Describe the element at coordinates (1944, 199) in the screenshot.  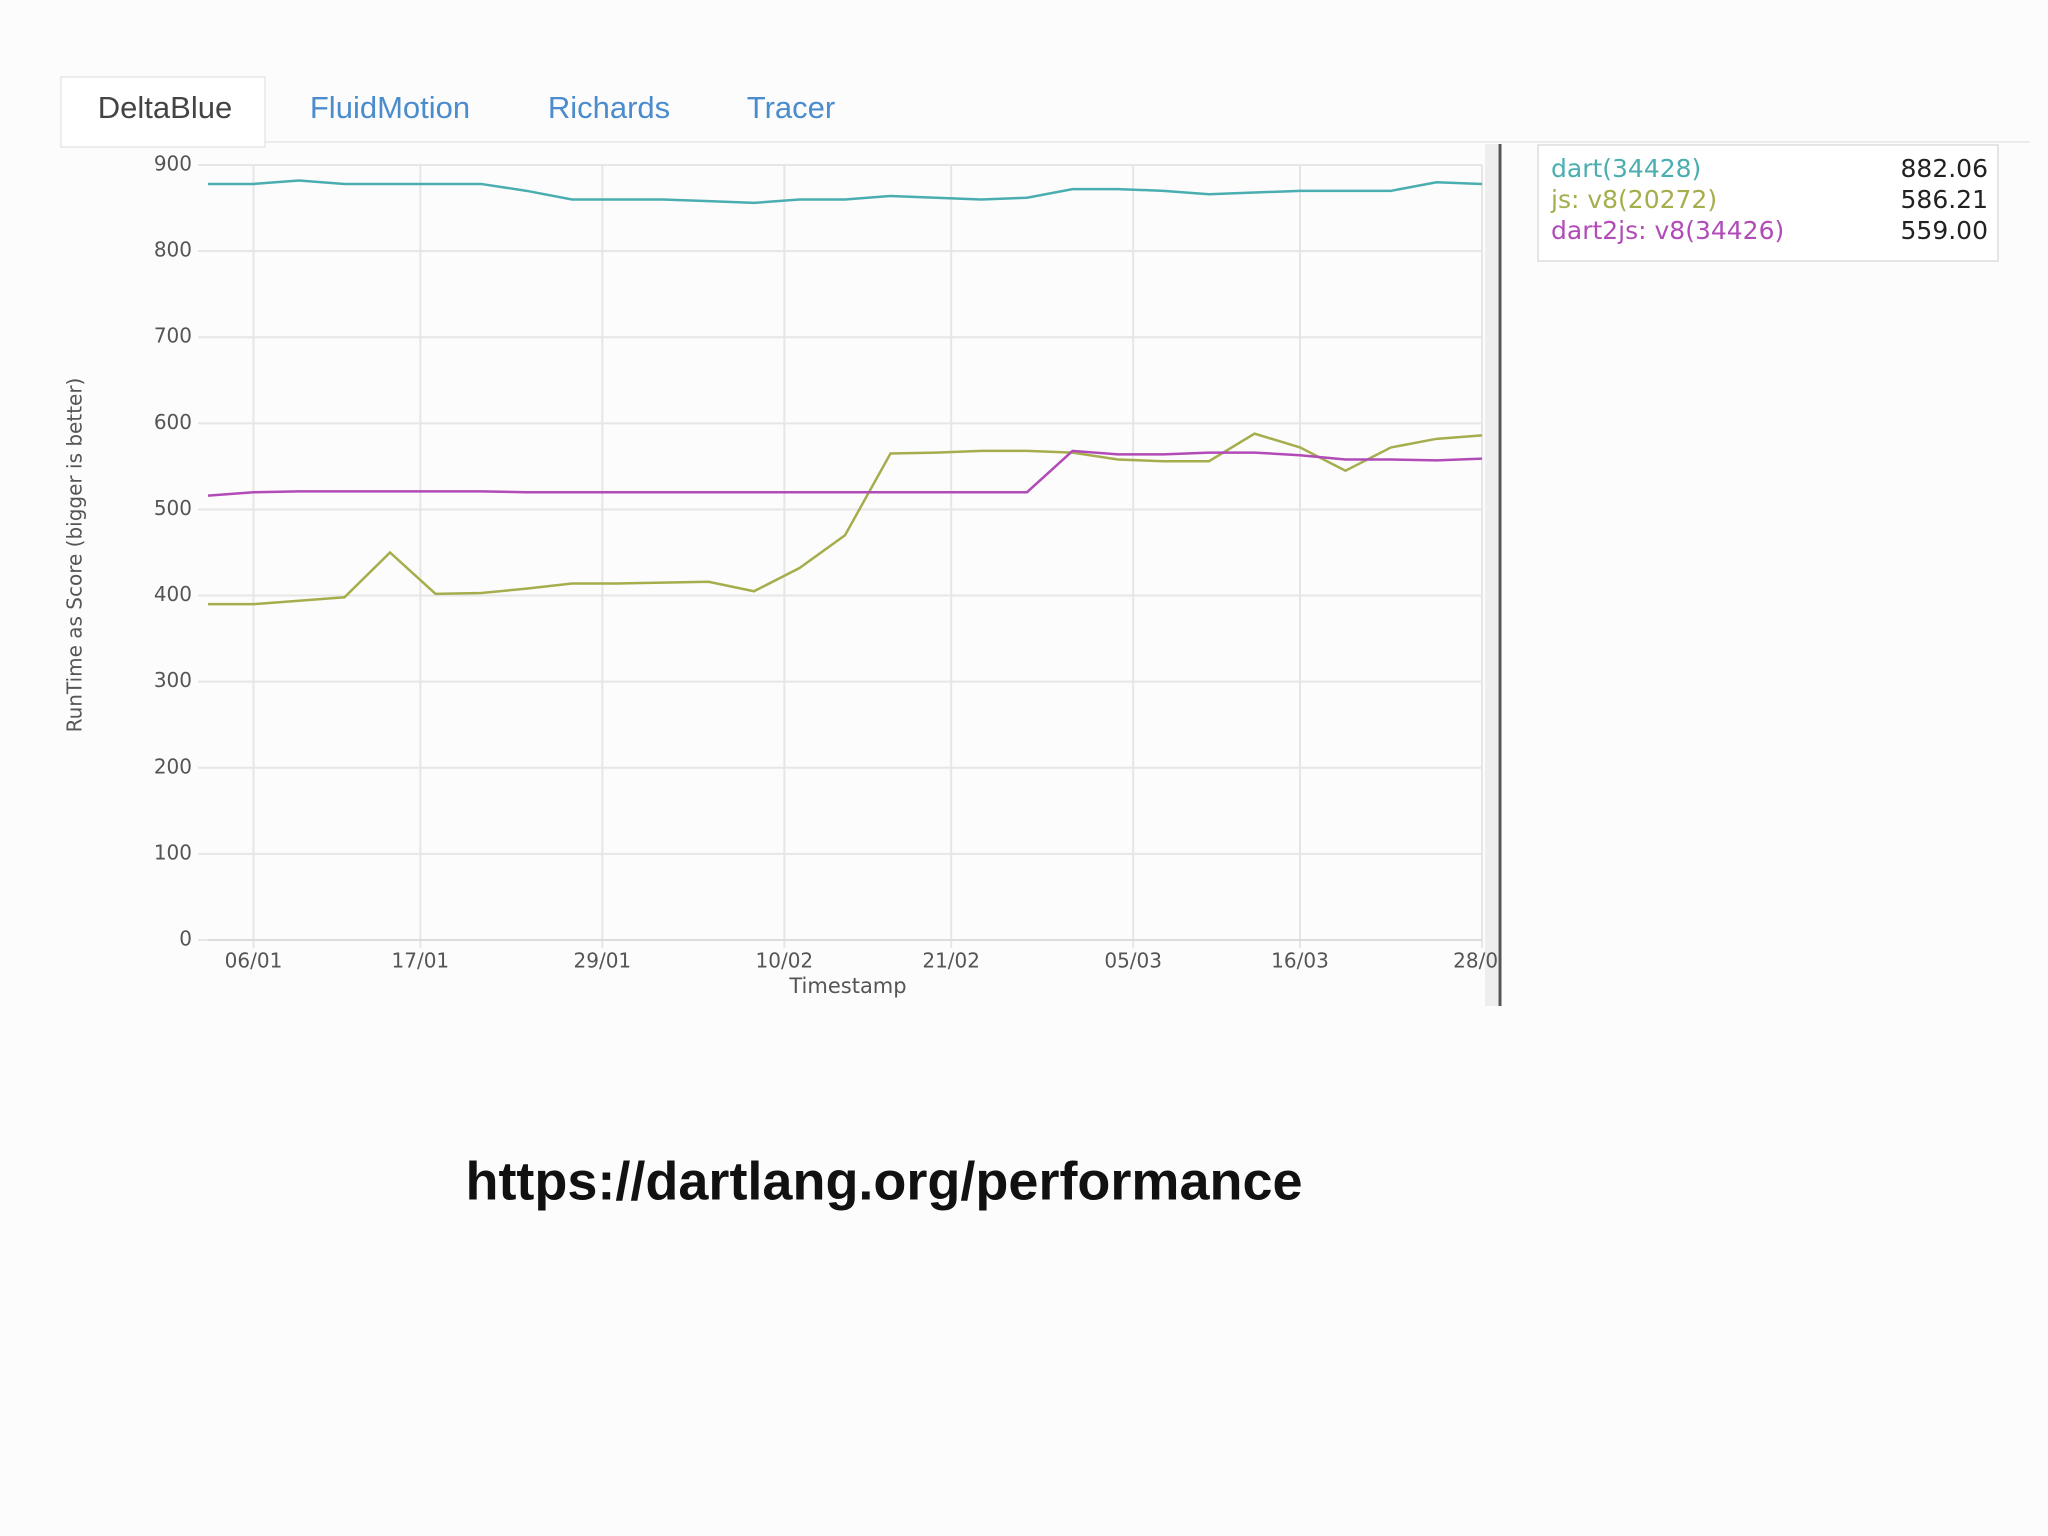
I see `legend-value: 586.21` at that location.